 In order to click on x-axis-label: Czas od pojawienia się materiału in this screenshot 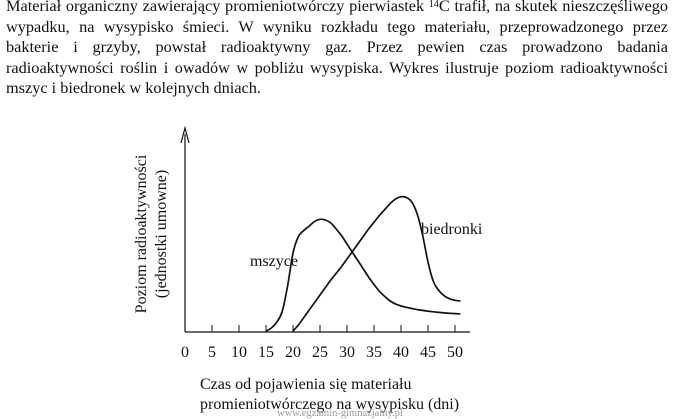, I will do `click(305, 384)`.